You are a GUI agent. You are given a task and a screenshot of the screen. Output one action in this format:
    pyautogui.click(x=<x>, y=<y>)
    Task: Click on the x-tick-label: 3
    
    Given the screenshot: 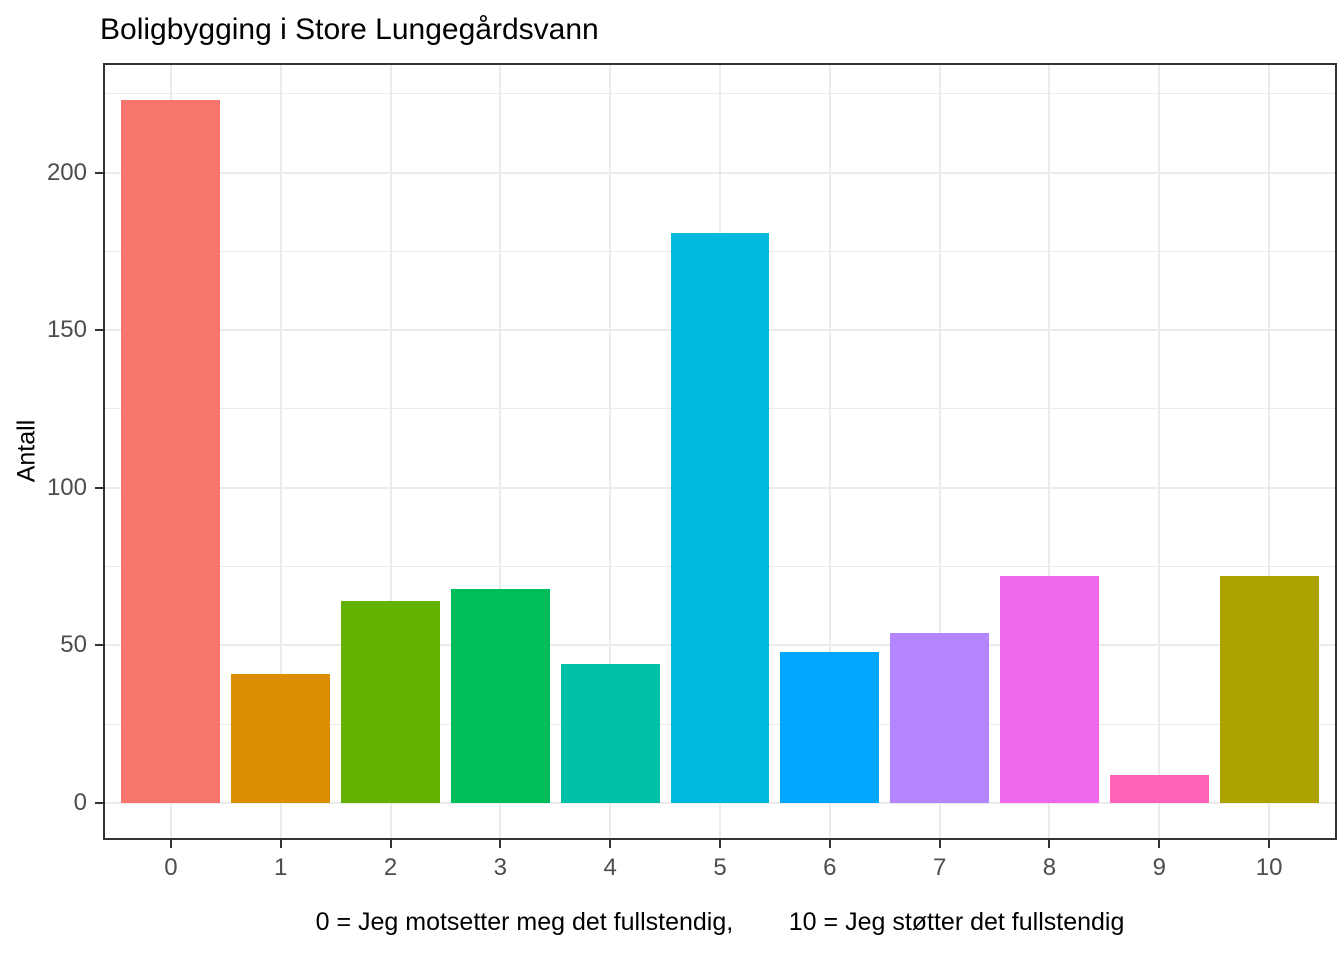 What is the action you would take?
    pyautogui.click(x=500, y=867)
    